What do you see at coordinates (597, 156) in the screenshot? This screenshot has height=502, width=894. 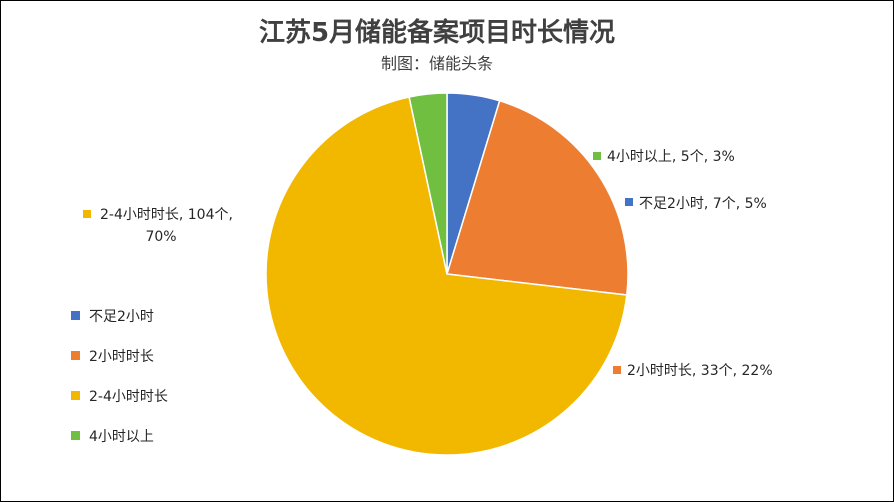 I see `data-label-marker-4h-plus` at bounding box center [597, 156].